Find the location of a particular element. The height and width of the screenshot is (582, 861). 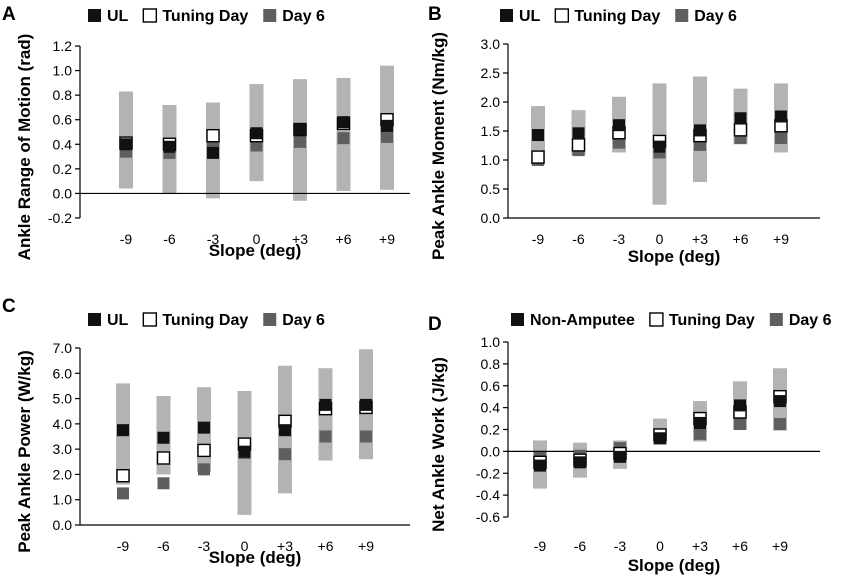

y-tick-label: -0.6 is located at coordinates (488, 517).